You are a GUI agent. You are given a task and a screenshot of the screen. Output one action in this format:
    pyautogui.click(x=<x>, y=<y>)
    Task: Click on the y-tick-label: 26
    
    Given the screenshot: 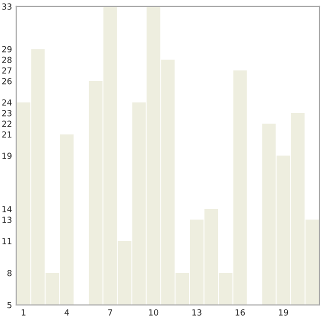 What is the action you would take?
    pyautogui.click(x=7, y=81)
    